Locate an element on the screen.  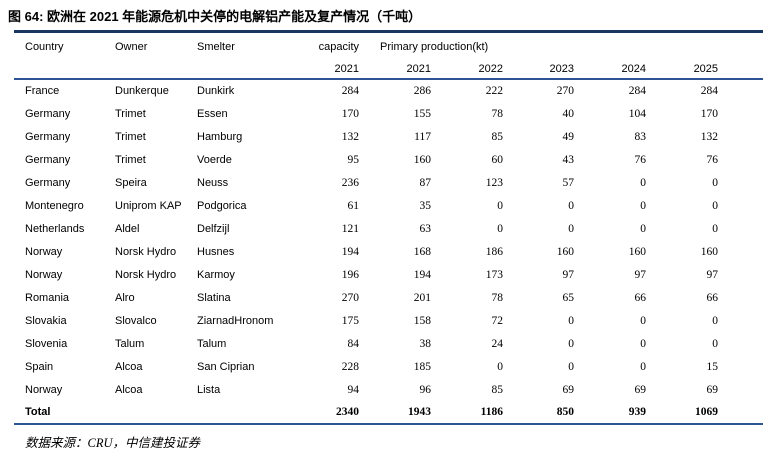
cell-prod-2021: 201 is located at coordinates (422, 297).